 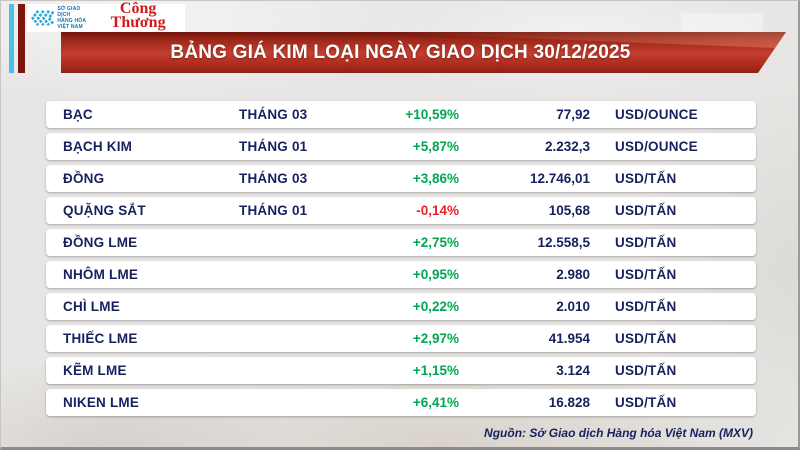 What do you see at coordinates (563, 242) in the screenshot?
I see `price-value: 12.558,5` at bounding box center [563, 242].